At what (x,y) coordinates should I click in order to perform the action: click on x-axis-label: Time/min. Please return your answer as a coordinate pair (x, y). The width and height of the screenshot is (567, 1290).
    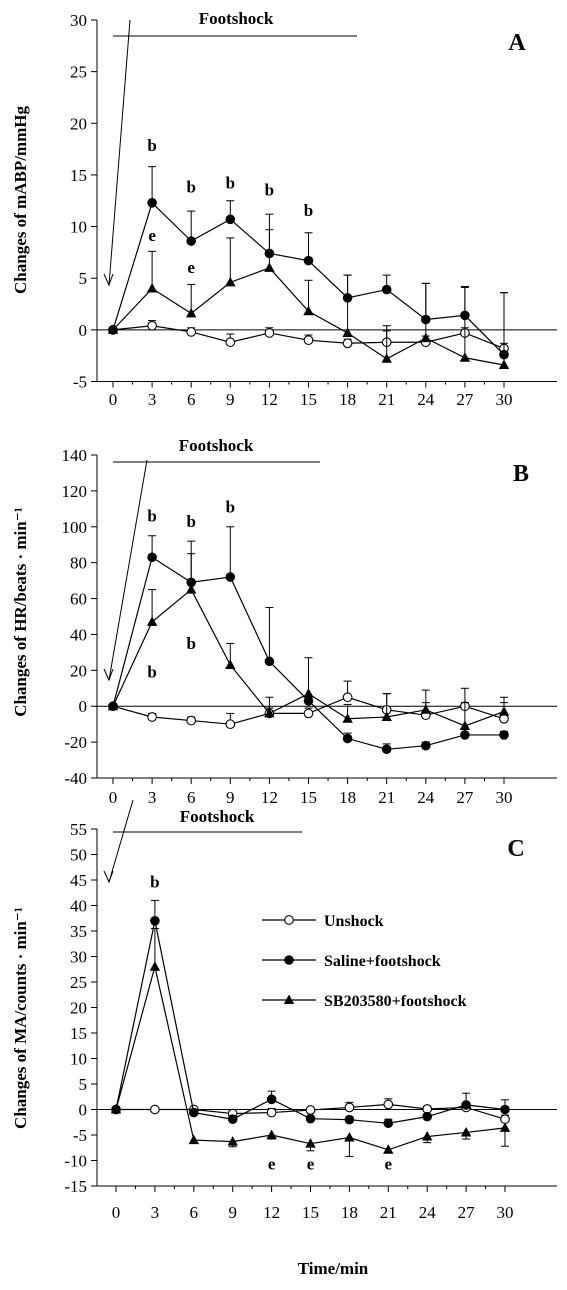
    Looking at the image, I should click on (333, 1268).